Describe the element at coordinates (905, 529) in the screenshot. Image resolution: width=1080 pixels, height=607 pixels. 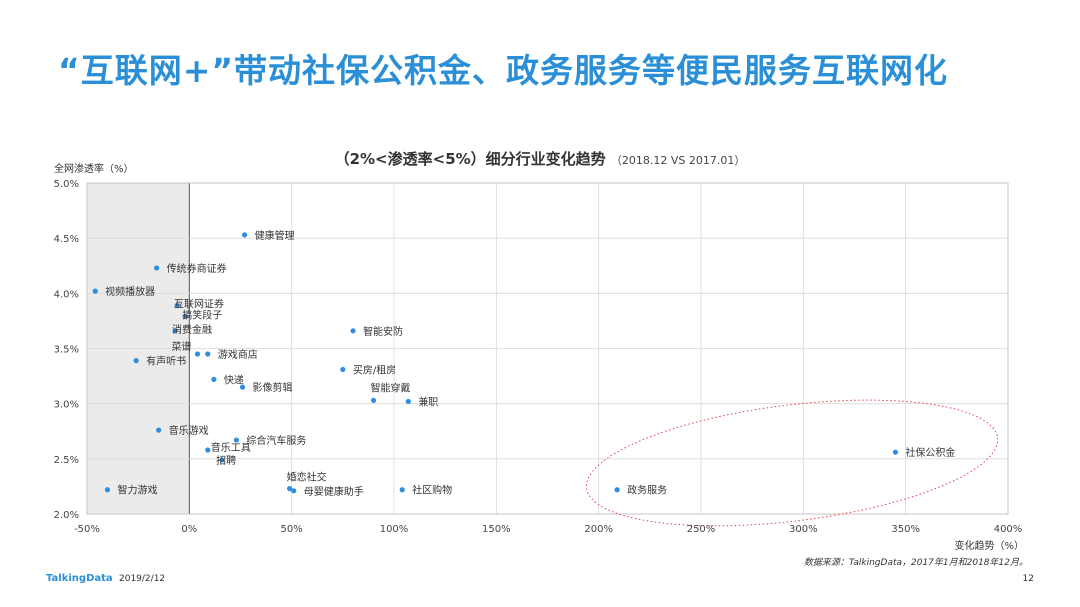
I see `x-tick-label: 350%` at that location.